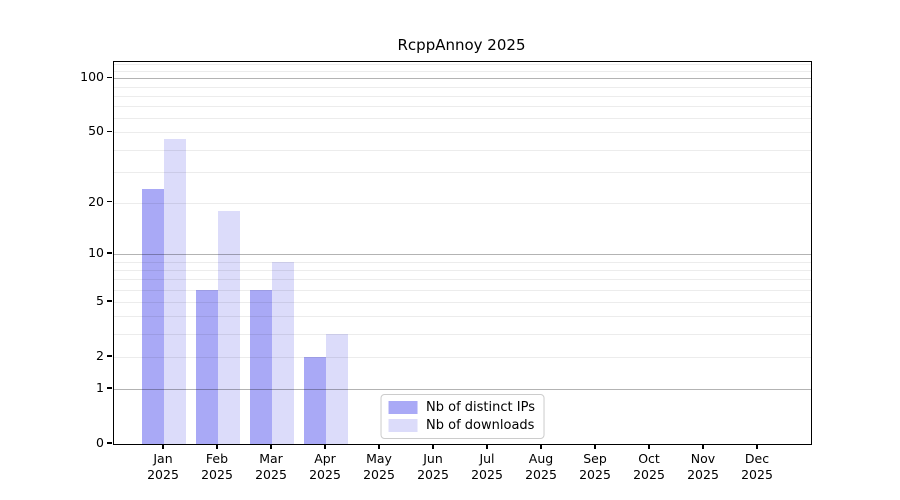 The width and height of the screenshot is (900, 500). I want to click on x-tick-label-line: May, so click(379, 458).